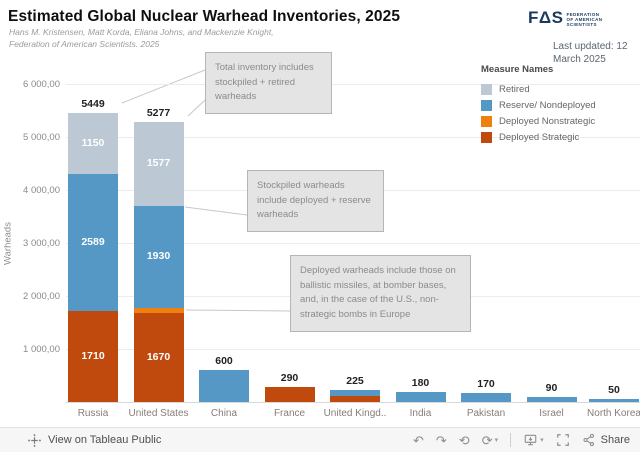 This screenshot has height=452, width=640. I want to click on y-tick-label: 5 000,00, so click(41, 137).